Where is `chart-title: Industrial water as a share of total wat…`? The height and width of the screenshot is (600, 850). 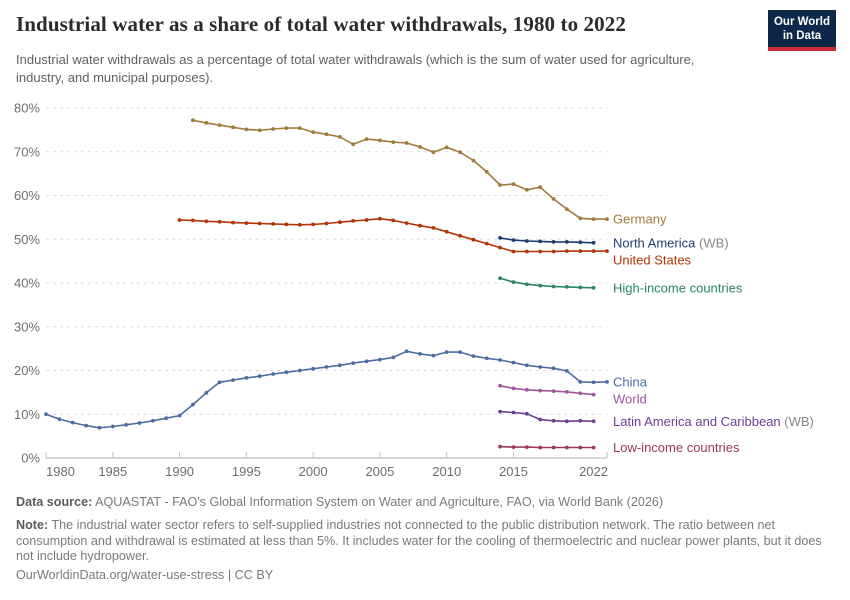
chart-title: Industrial water as a share of total wat… is located at coordinates (321, 24).